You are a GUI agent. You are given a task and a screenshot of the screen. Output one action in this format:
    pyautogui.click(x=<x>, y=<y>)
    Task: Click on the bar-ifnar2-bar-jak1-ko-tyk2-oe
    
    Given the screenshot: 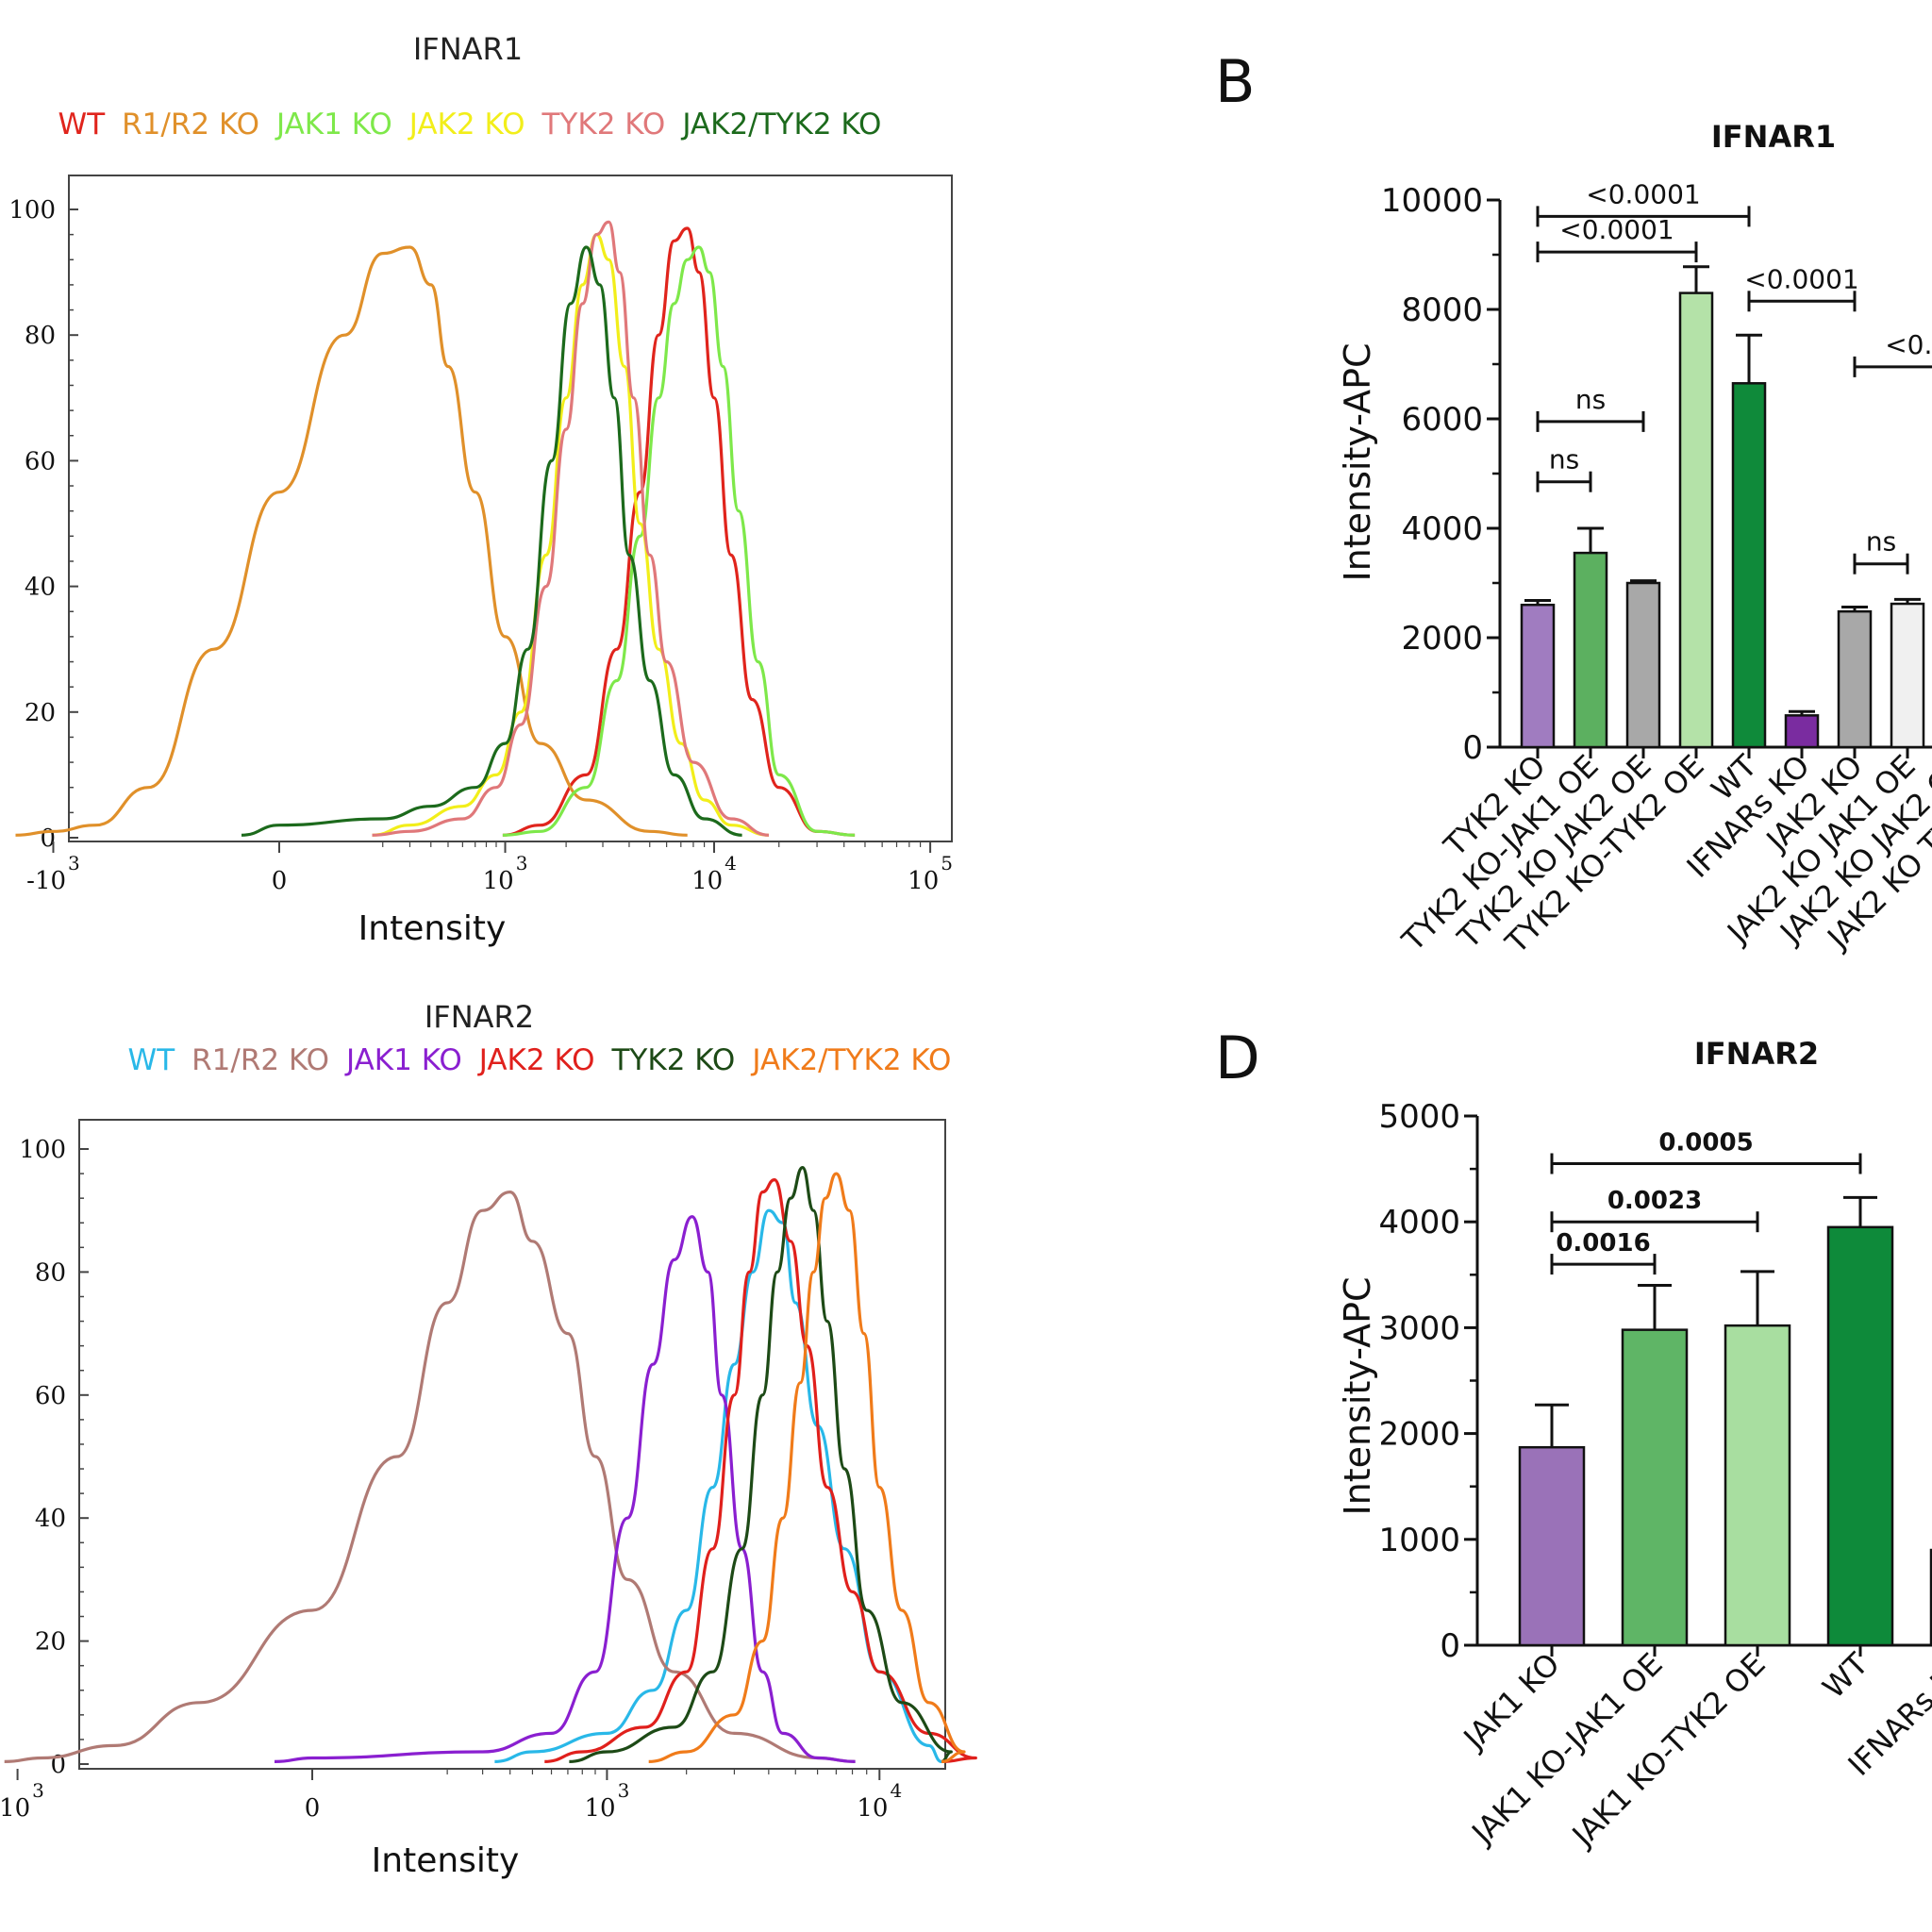 What is the action you would take?
    pyautogui.click(x=1758, y=1486)
    